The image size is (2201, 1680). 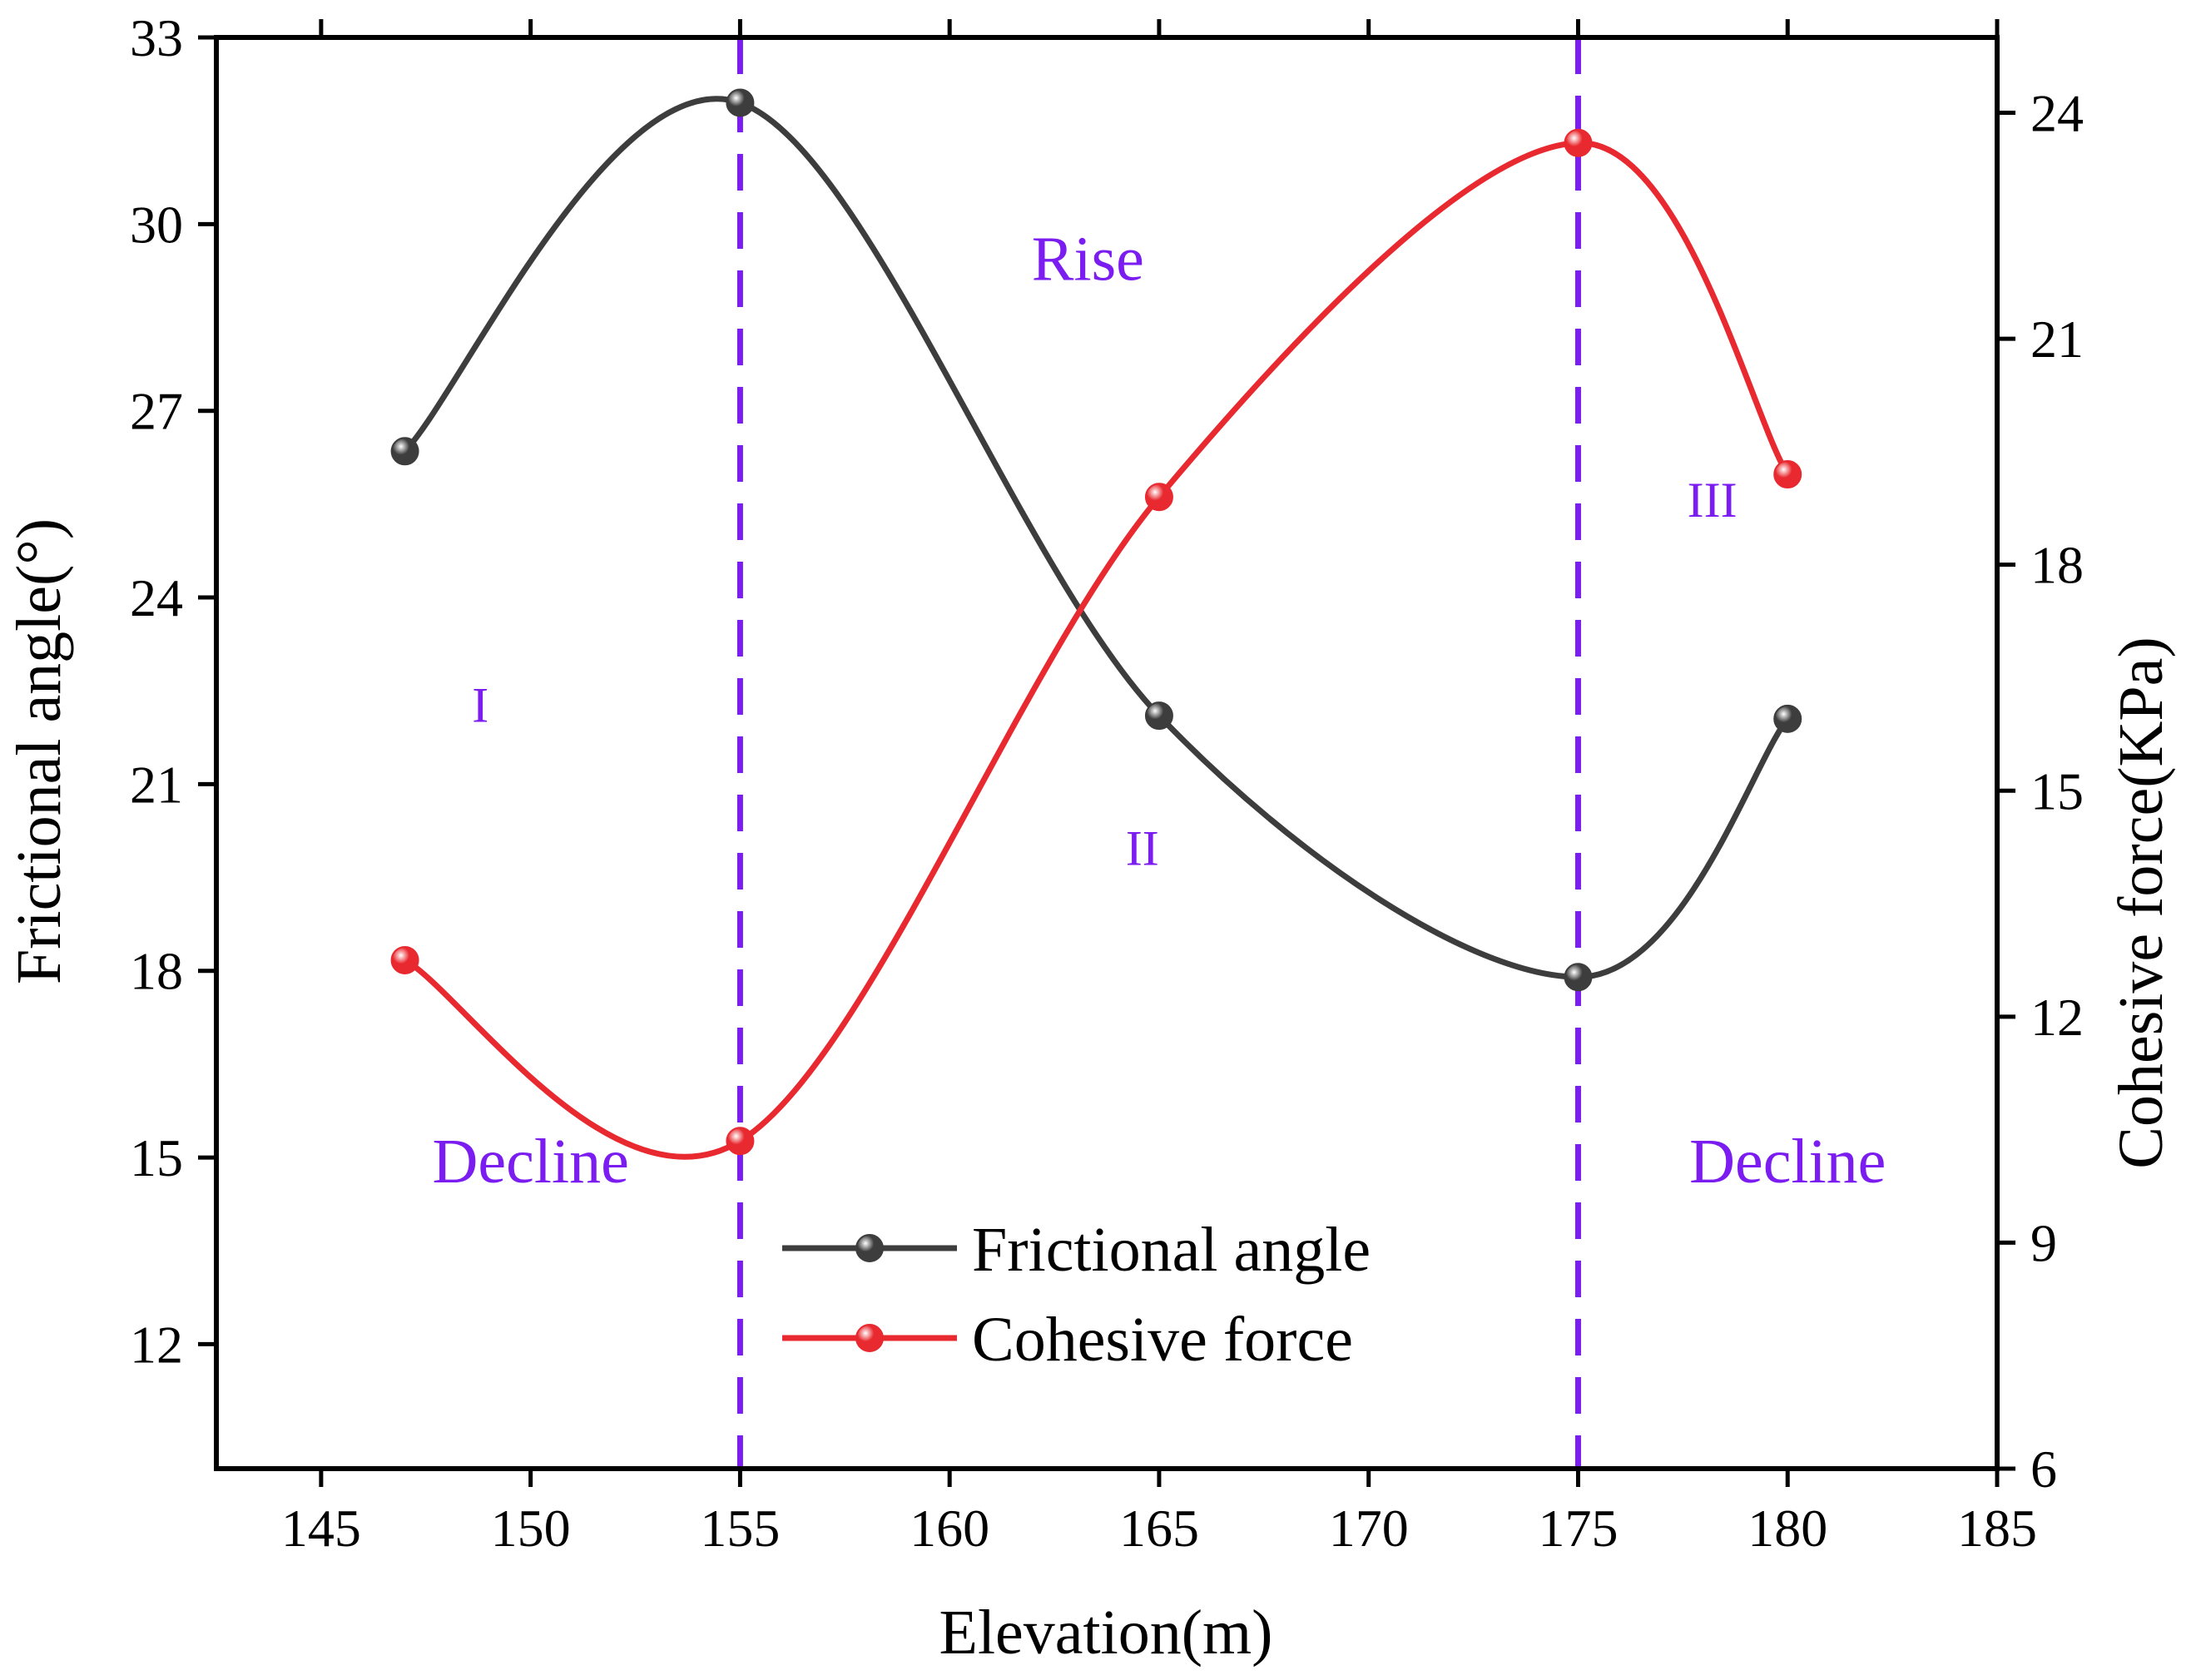 I want to click on legend-label-cohesive-force: Cohesive force, so click(x=1162, y=1340).